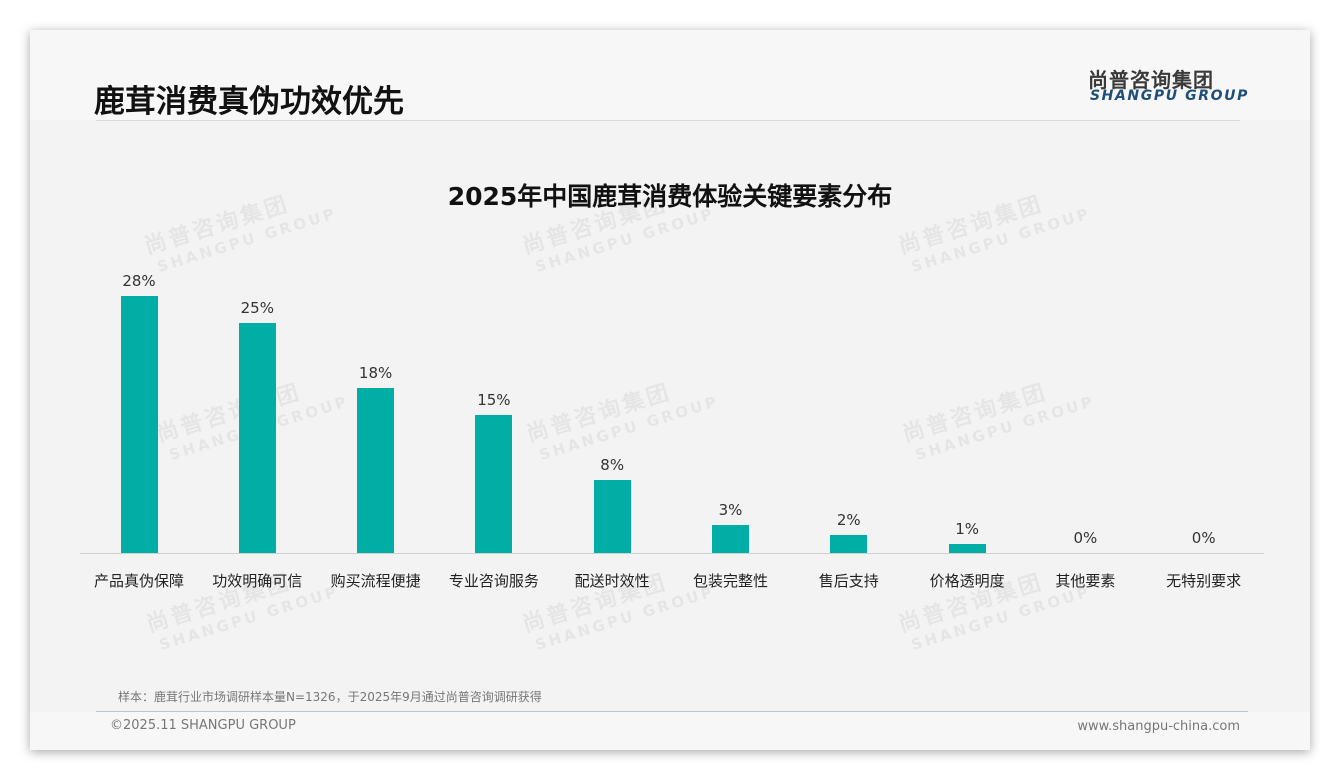 The width and height of the screenshot is (1340, 780). I want to click on category-label: 其他要素, so click(1085, 581).